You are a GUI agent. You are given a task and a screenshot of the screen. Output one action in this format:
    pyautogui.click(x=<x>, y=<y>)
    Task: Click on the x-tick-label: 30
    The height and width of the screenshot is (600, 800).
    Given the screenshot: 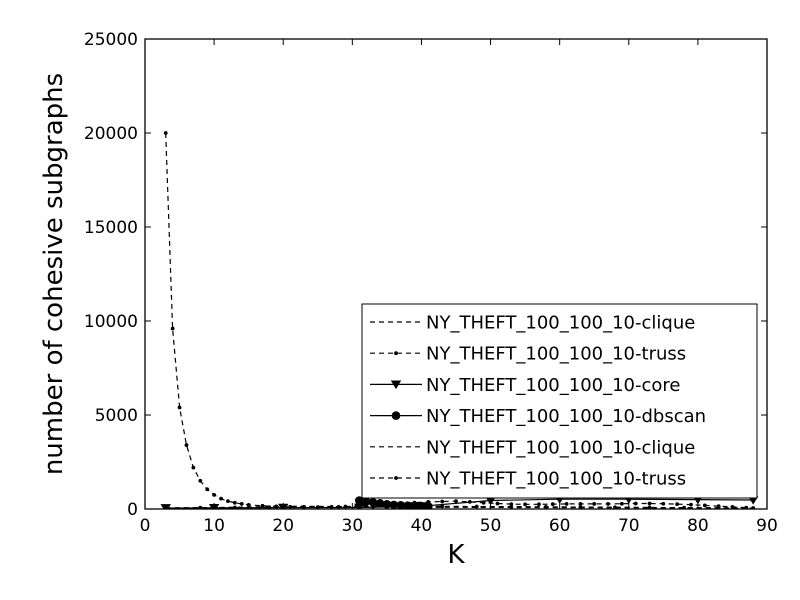 What is the action you would take?
    pyautogui.click(x=353, y=526)
    